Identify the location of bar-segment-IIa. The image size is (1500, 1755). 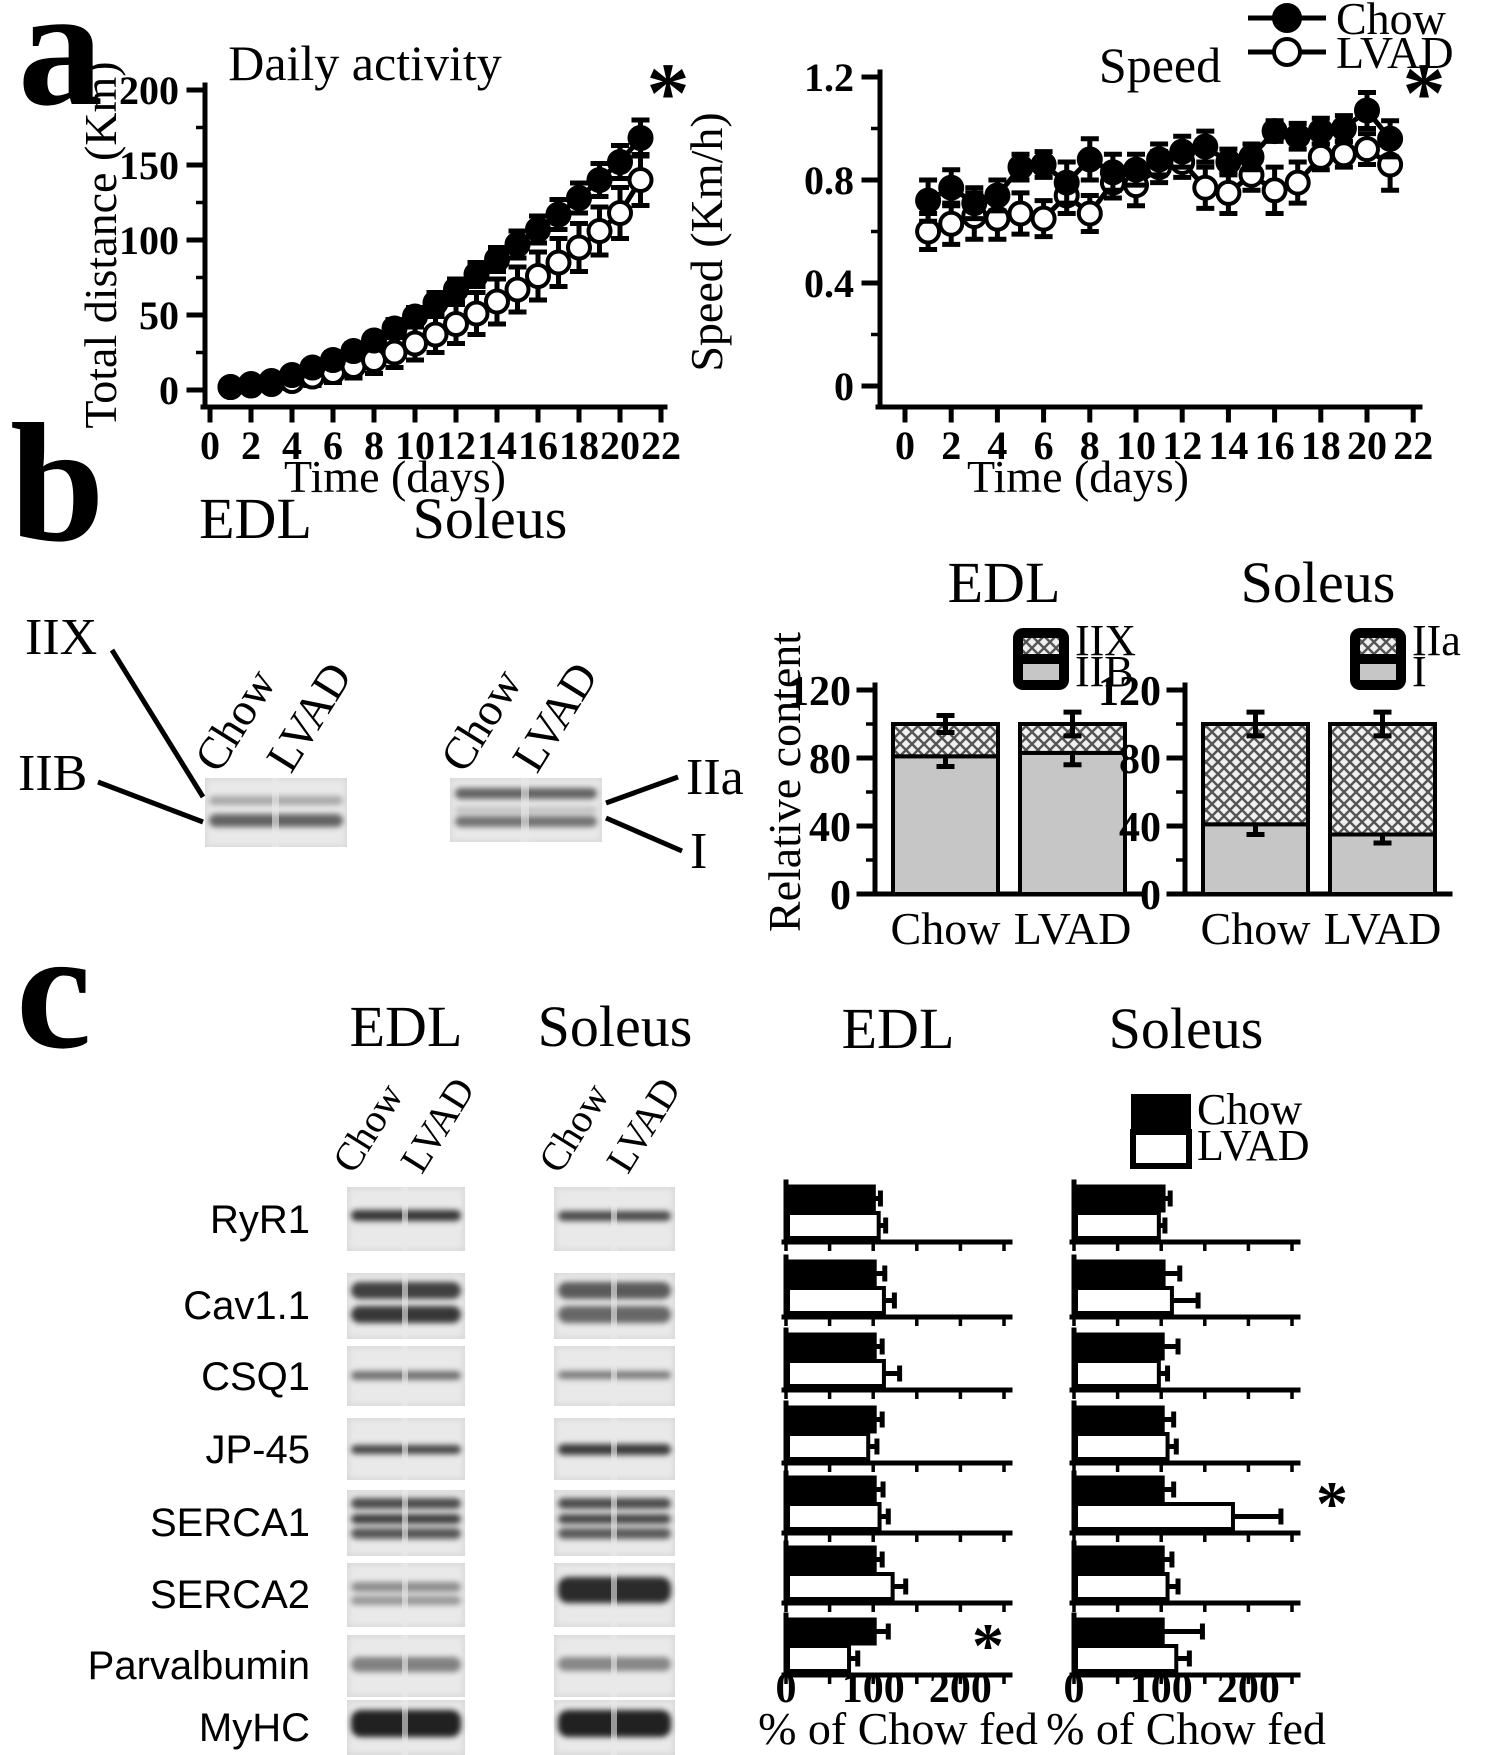
(1382, 779).